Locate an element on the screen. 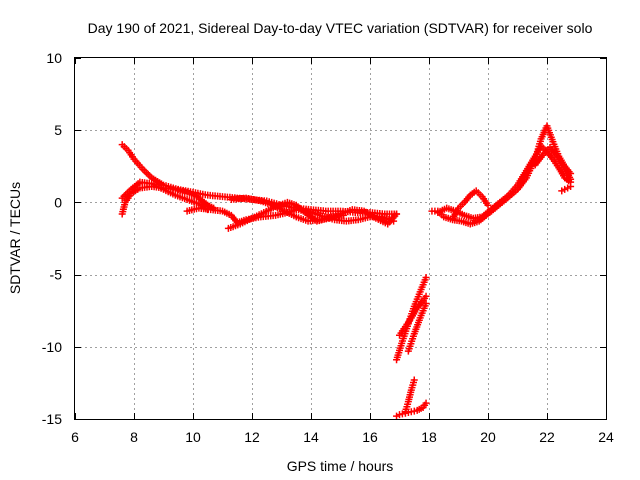  y-axis-label: SDTVAR / TECUs is located at coordinates (15, 238).